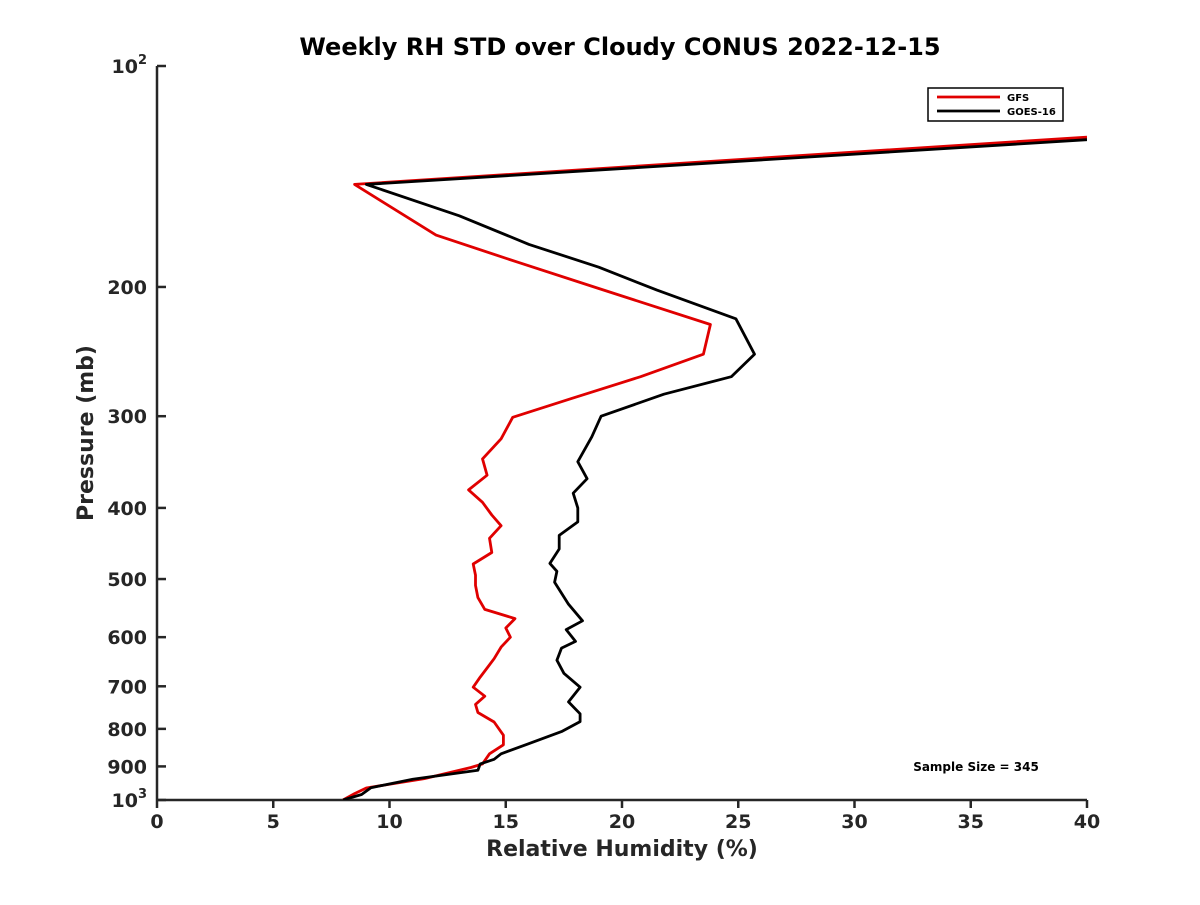  I want to click on y-tick-label: 10³, so click(130, 799).